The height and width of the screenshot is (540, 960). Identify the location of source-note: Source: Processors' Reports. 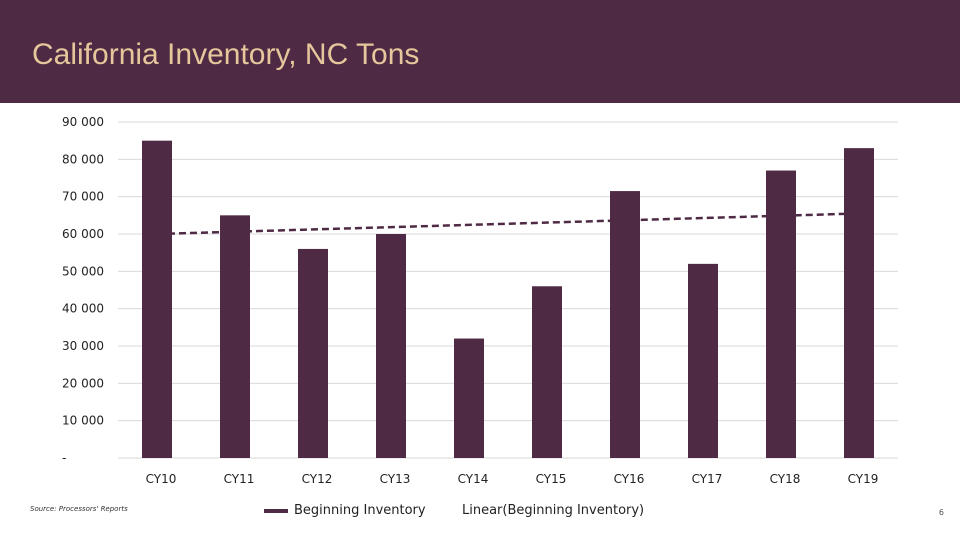
(79, 509).